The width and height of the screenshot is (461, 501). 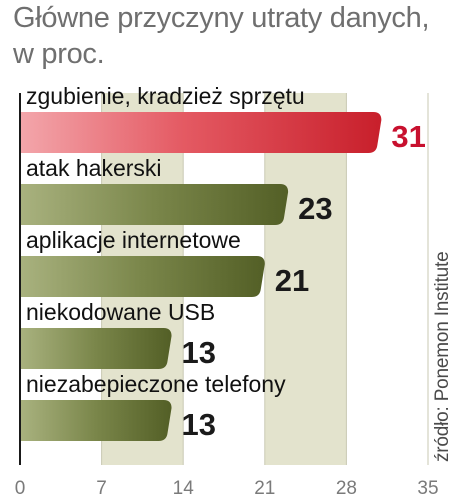 What do you see at coordinates (156, 384) in the screenshot?
I see `category-label: niezabepieczone telefony` at bounding box center [156, 384].